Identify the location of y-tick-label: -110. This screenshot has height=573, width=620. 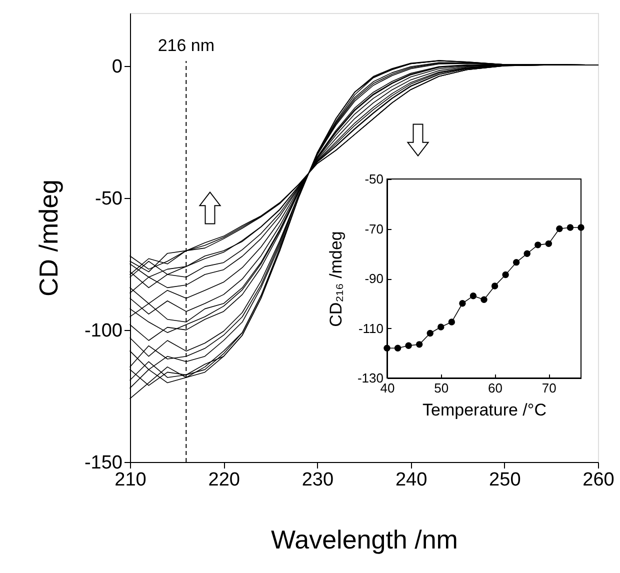
(371, 328).